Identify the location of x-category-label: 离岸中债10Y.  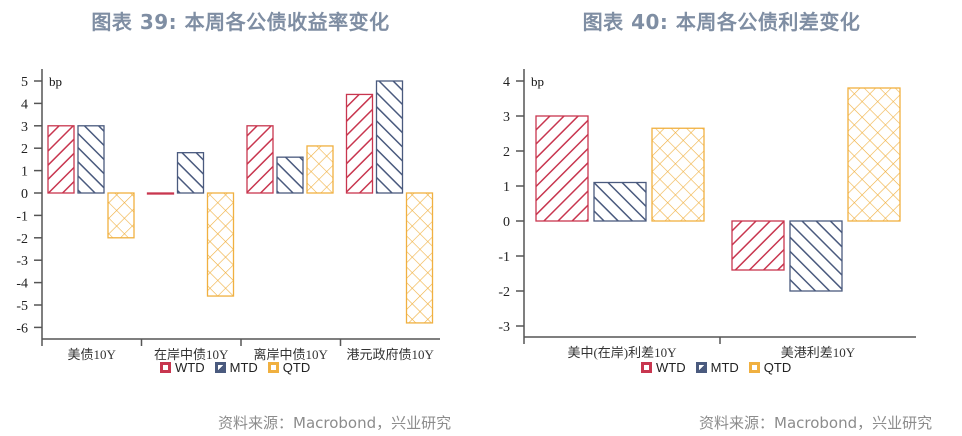
(291, 354).